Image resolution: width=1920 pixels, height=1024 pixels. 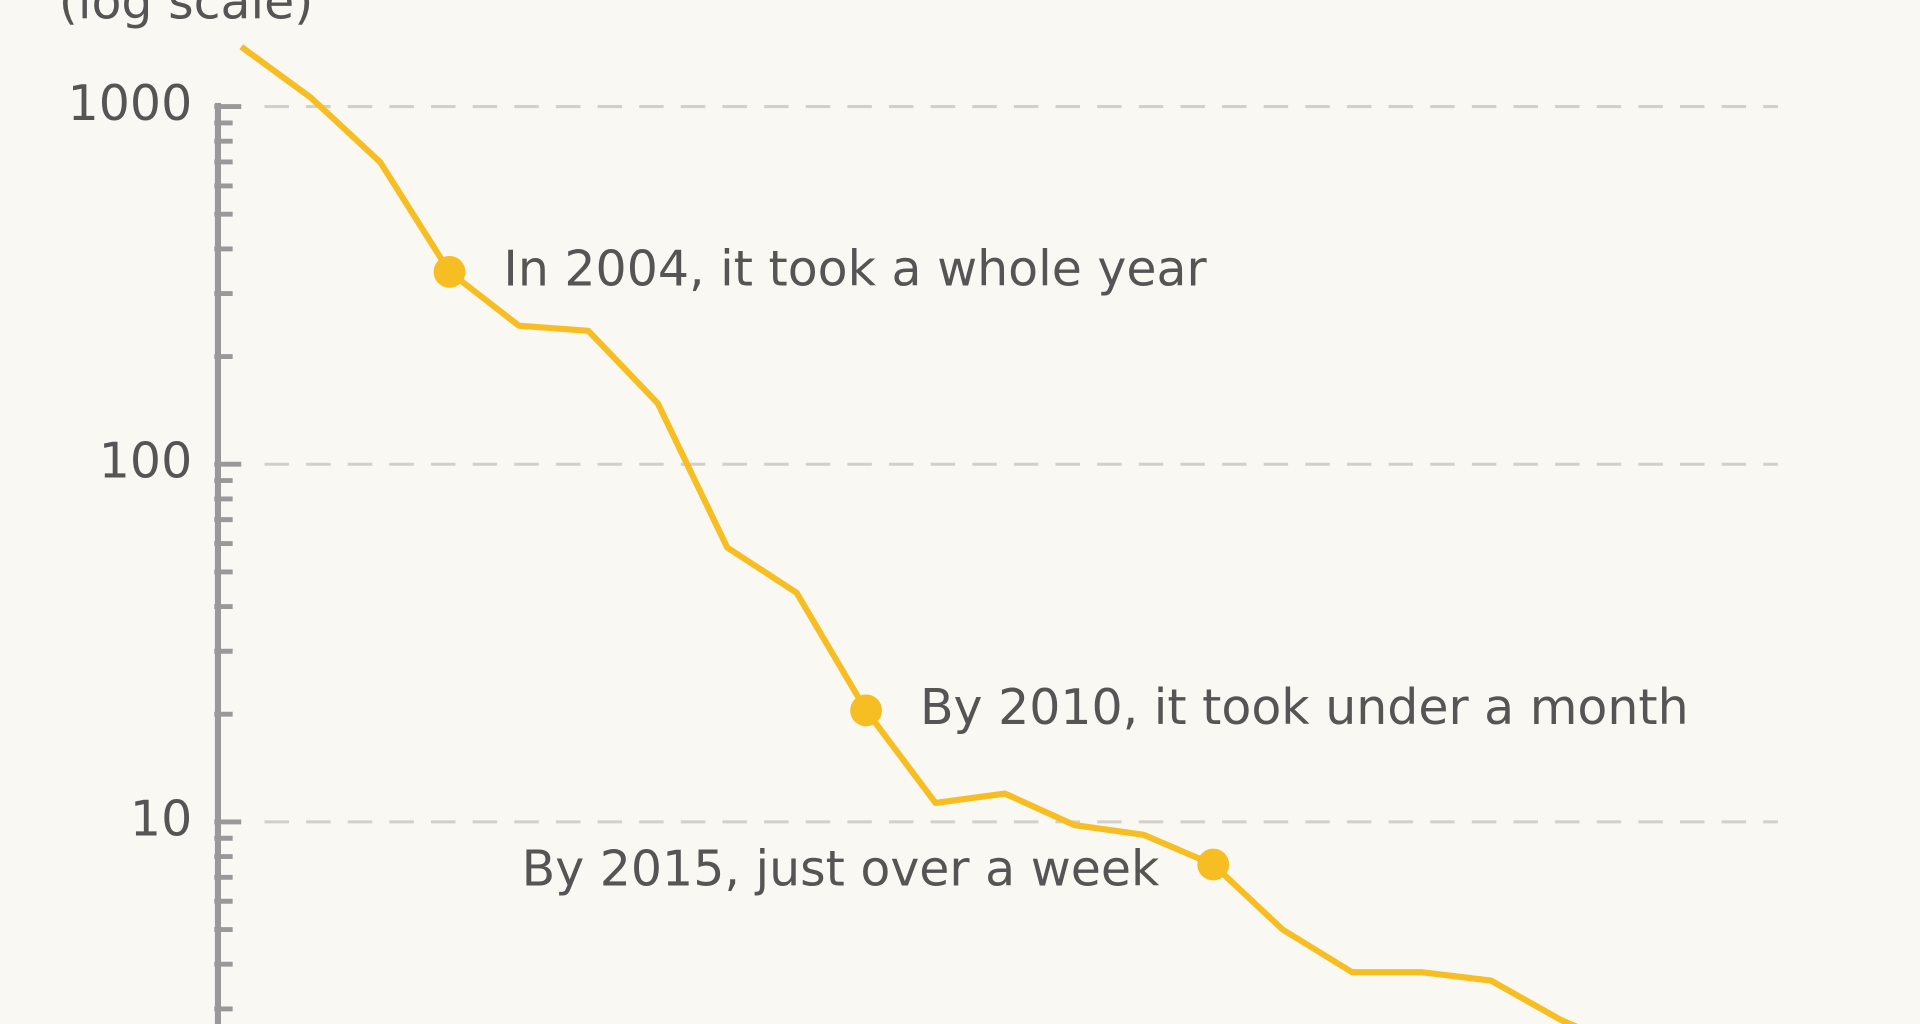 What do you see at coordinates (161, 818) in the screenshot?
I see `y-tick-label: 10` at bounding box center [161, 818].